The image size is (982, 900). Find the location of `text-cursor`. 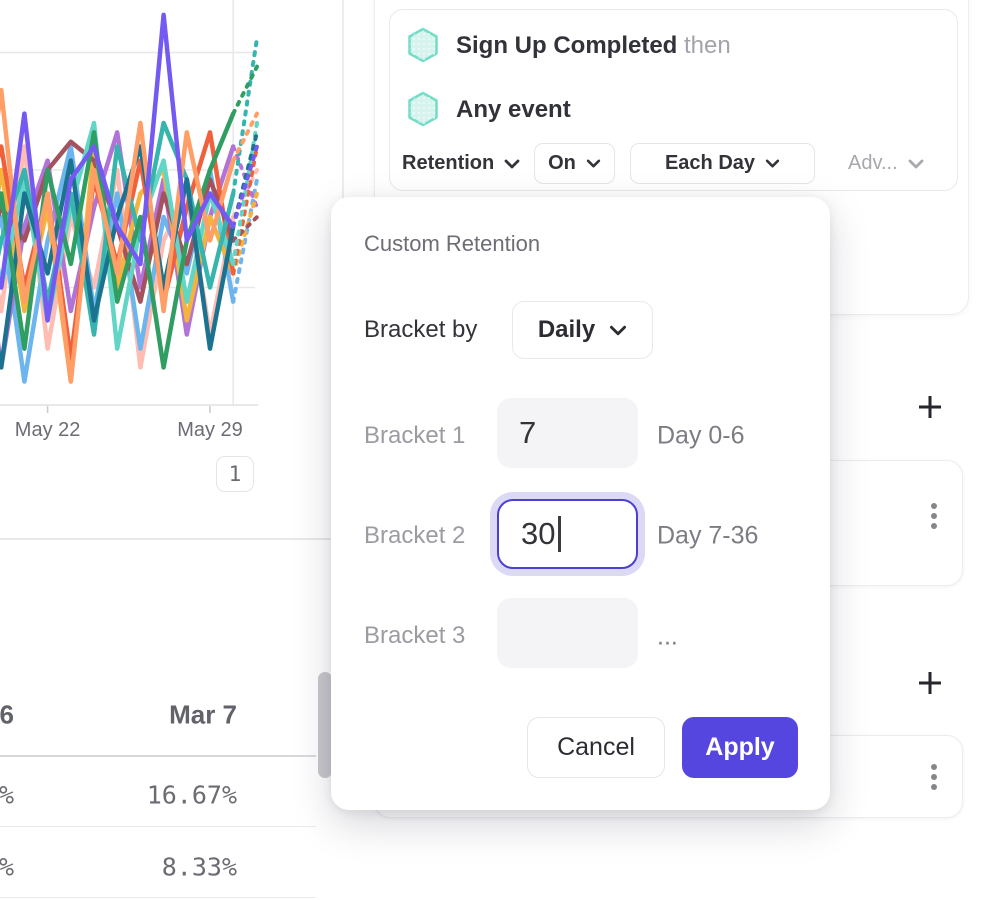

text-cursor is located at coordinates (559, 534).